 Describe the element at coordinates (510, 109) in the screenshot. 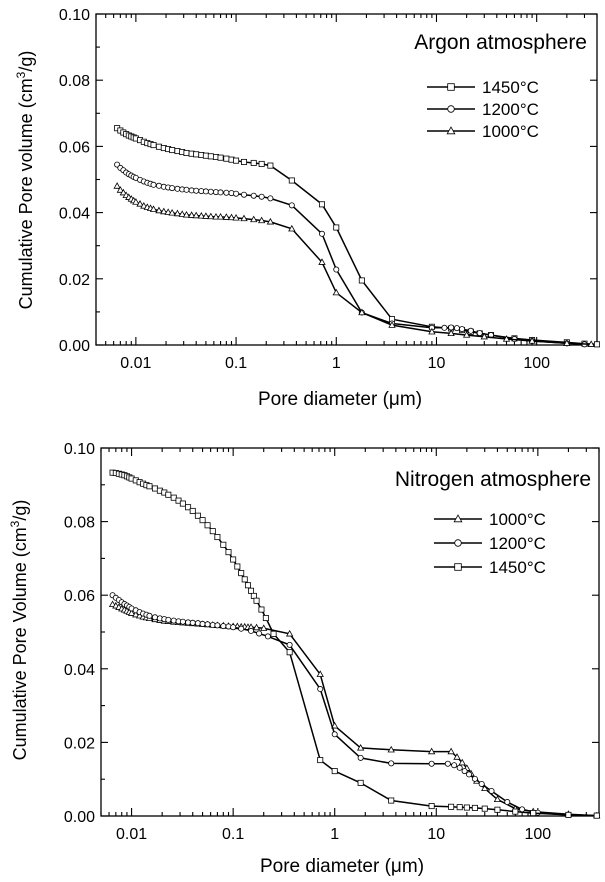

I see `legend-label: 1200°C` at that location.